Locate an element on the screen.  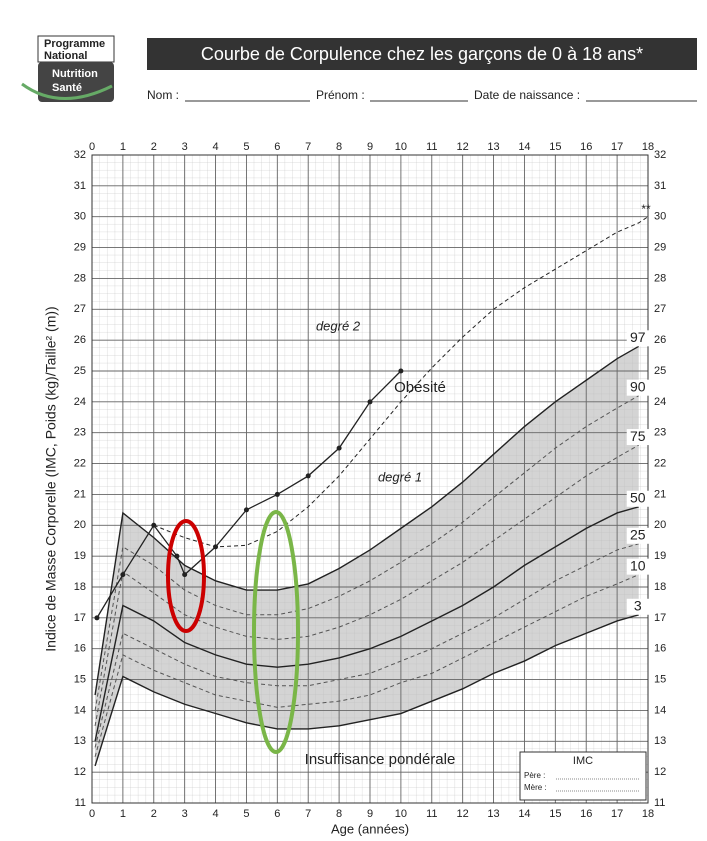
y-tick-label: 27 is located at coordinates (80, 309).